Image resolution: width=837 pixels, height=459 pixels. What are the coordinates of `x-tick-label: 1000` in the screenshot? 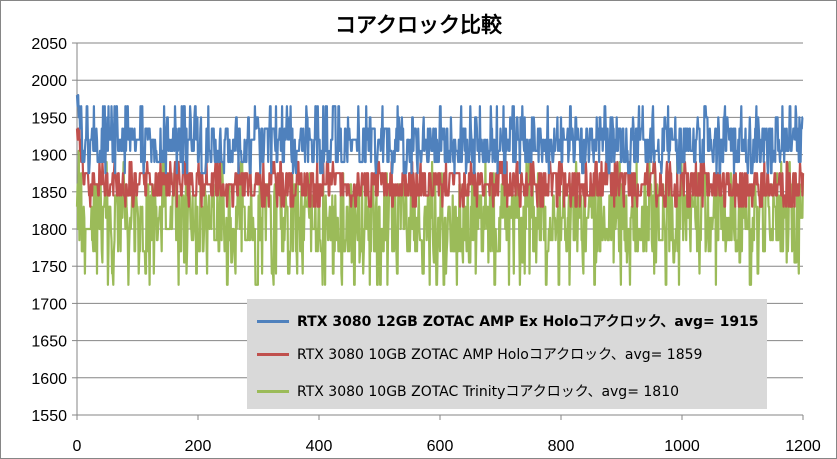 It's located at (682, 446).